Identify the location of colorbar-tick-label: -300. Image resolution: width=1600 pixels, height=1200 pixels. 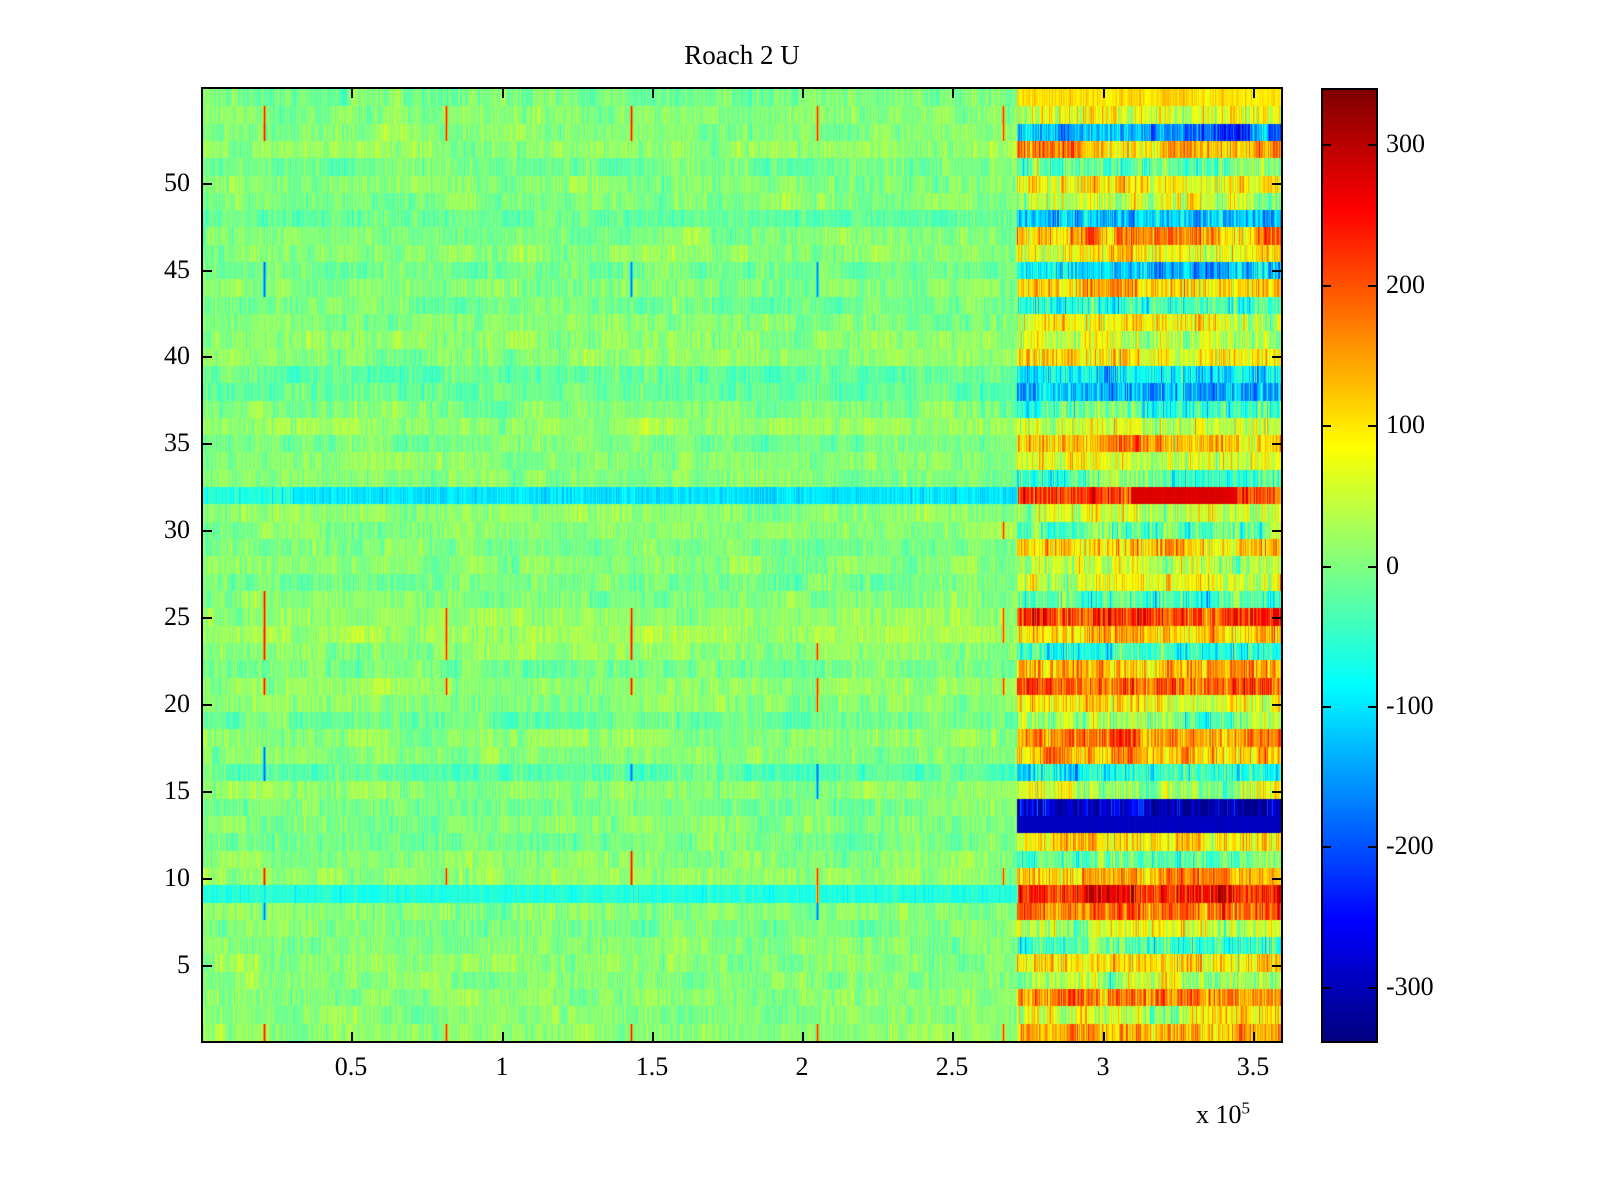
(1410, 986).